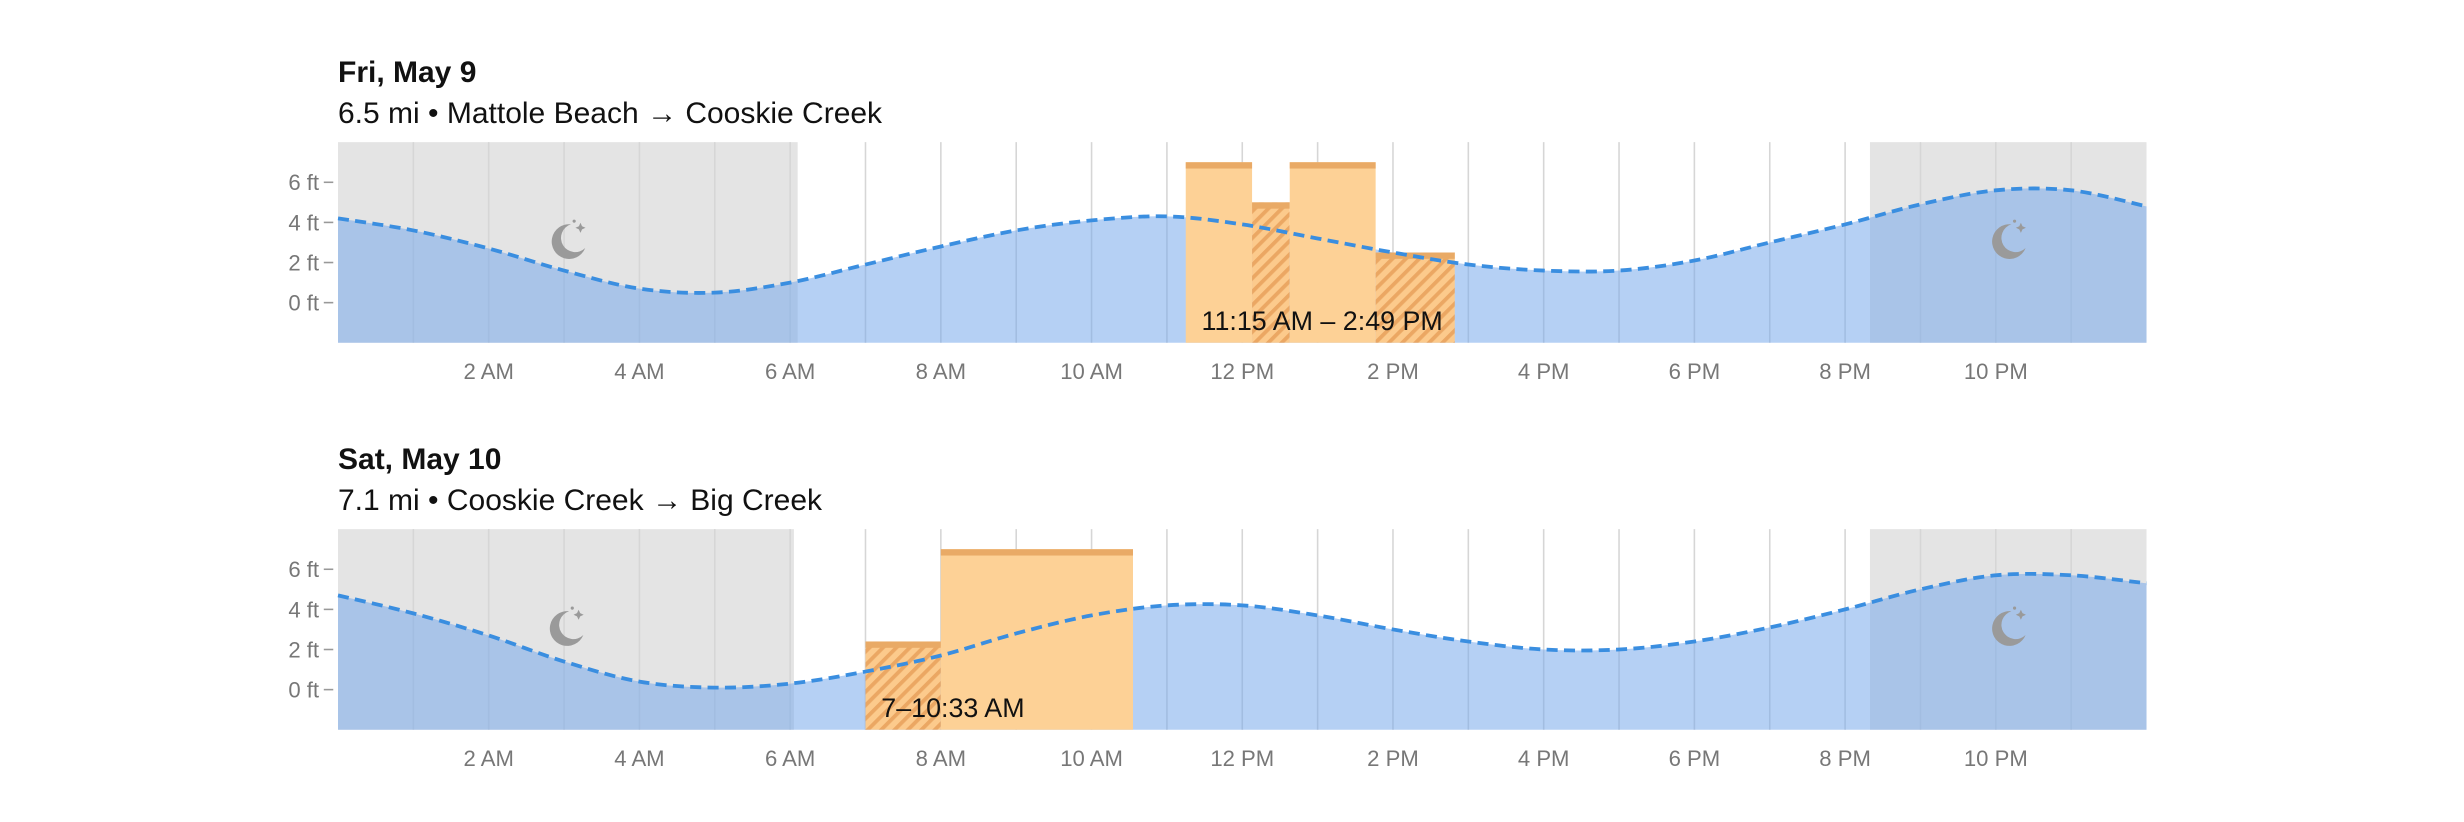 The width and height of the screenshot is (2464, 822). What do you see at coordinates (407, 72) in the screenshot?
I see `chart-title: Fri, May 9` at bounding box center [407, 72].